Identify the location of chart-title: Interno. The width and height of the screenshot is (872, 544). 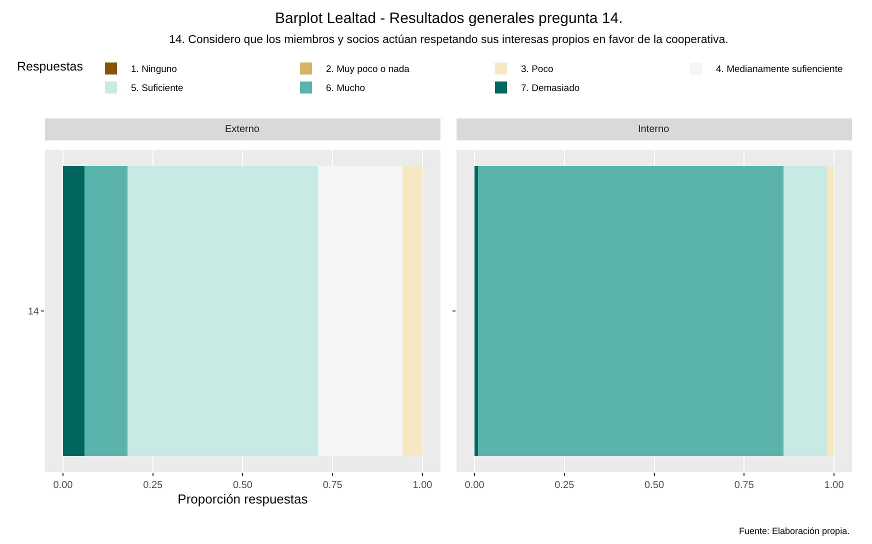
(654, 129).